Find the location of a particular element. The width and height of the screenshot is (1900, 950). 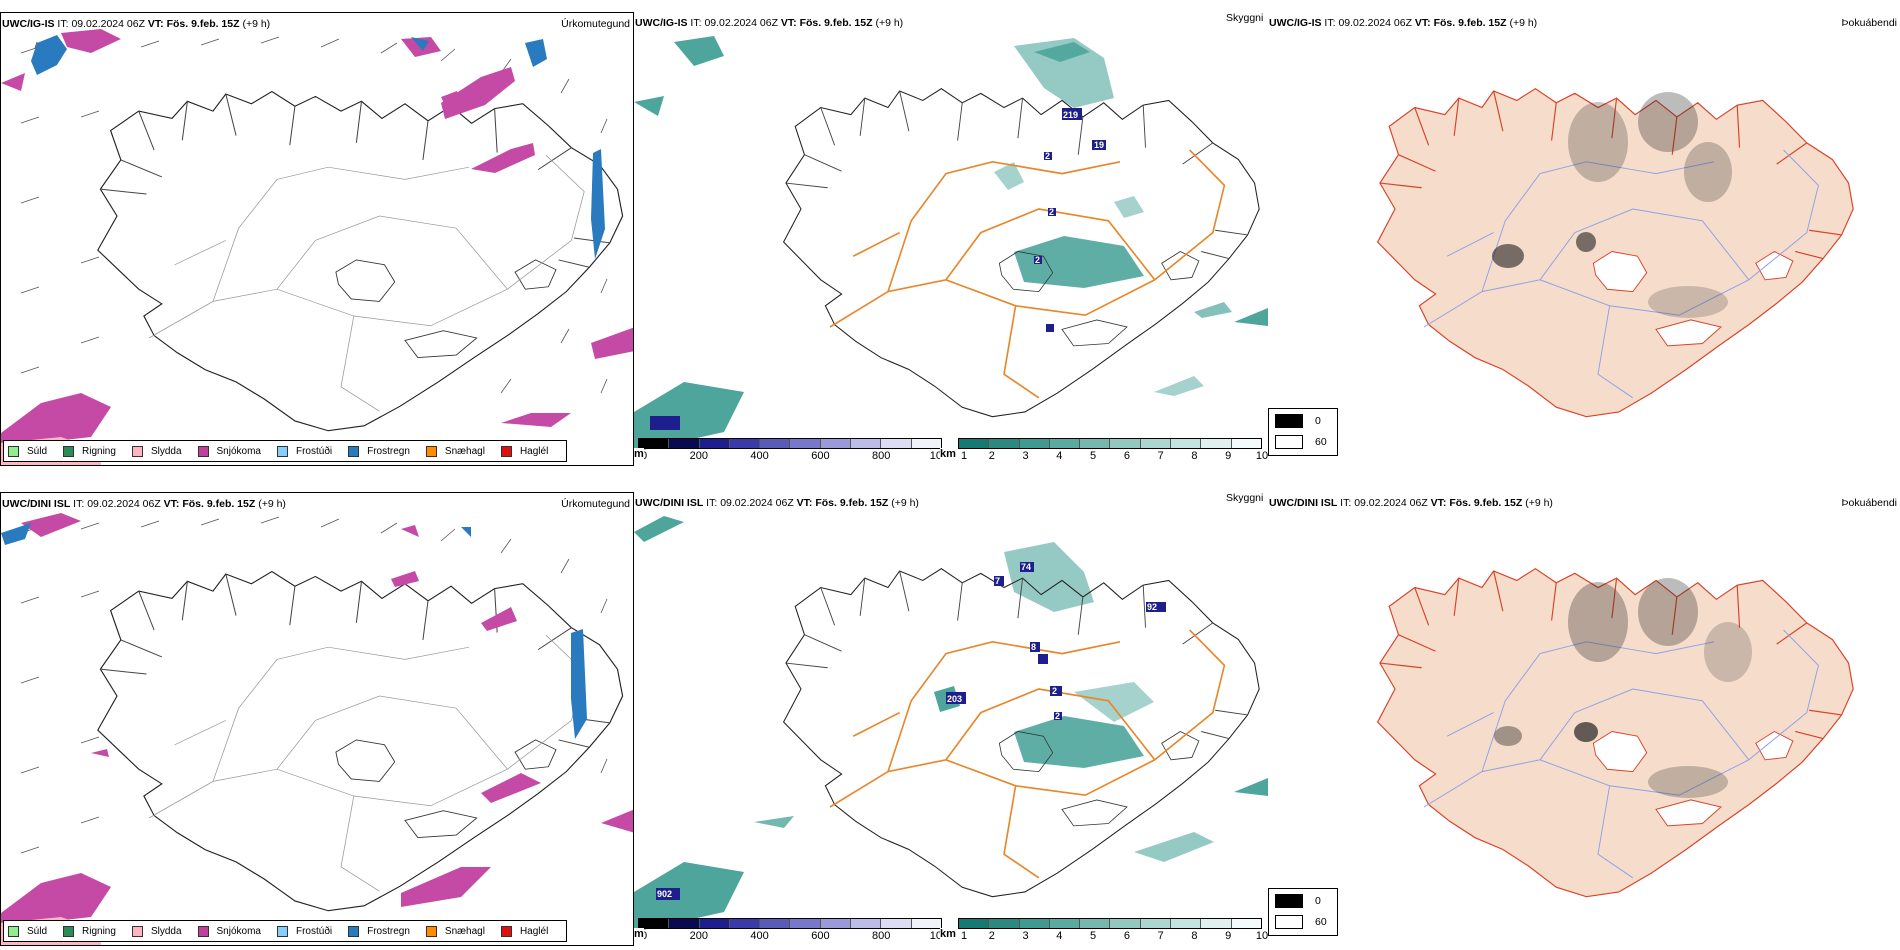

colorbar-tick: 3 is located at coordinates (1025, 936).